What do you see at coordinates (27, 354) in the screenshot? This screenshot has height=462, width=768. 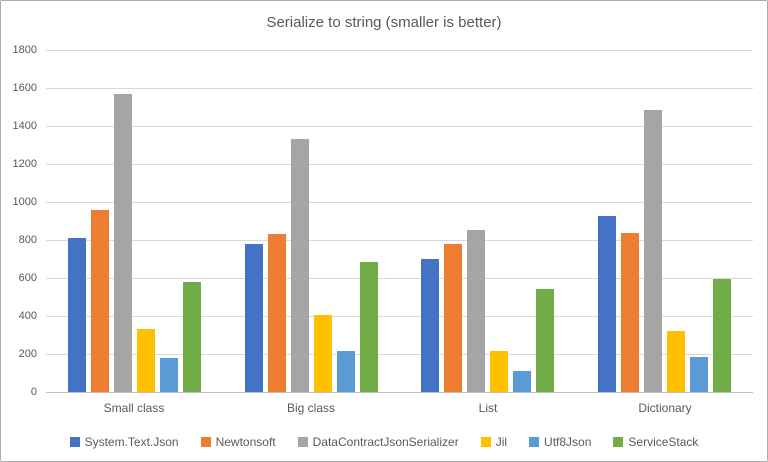 I see `y-axis-tick-label: 200` at bounding box center [27, 354].